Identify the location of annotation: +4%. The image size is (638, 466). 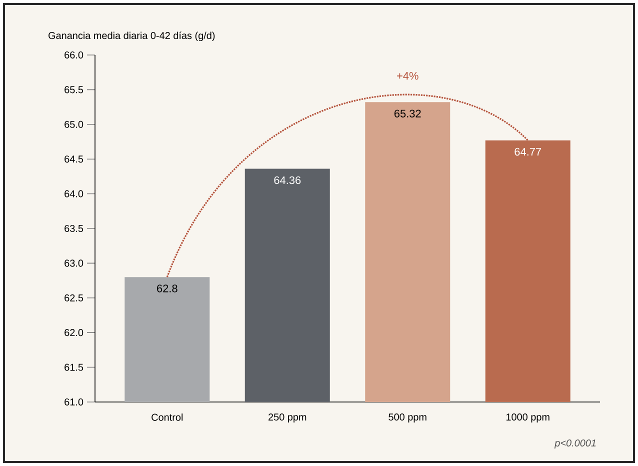
(407, 76).